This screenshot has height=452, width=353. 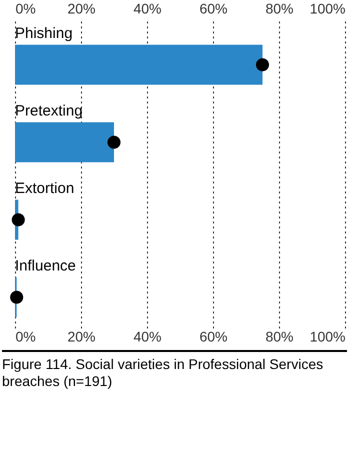 What do you see at coordinates (26, 8) in the screenshot?
I see `x-tick-label: 0%` at bounding box center [26, 8].